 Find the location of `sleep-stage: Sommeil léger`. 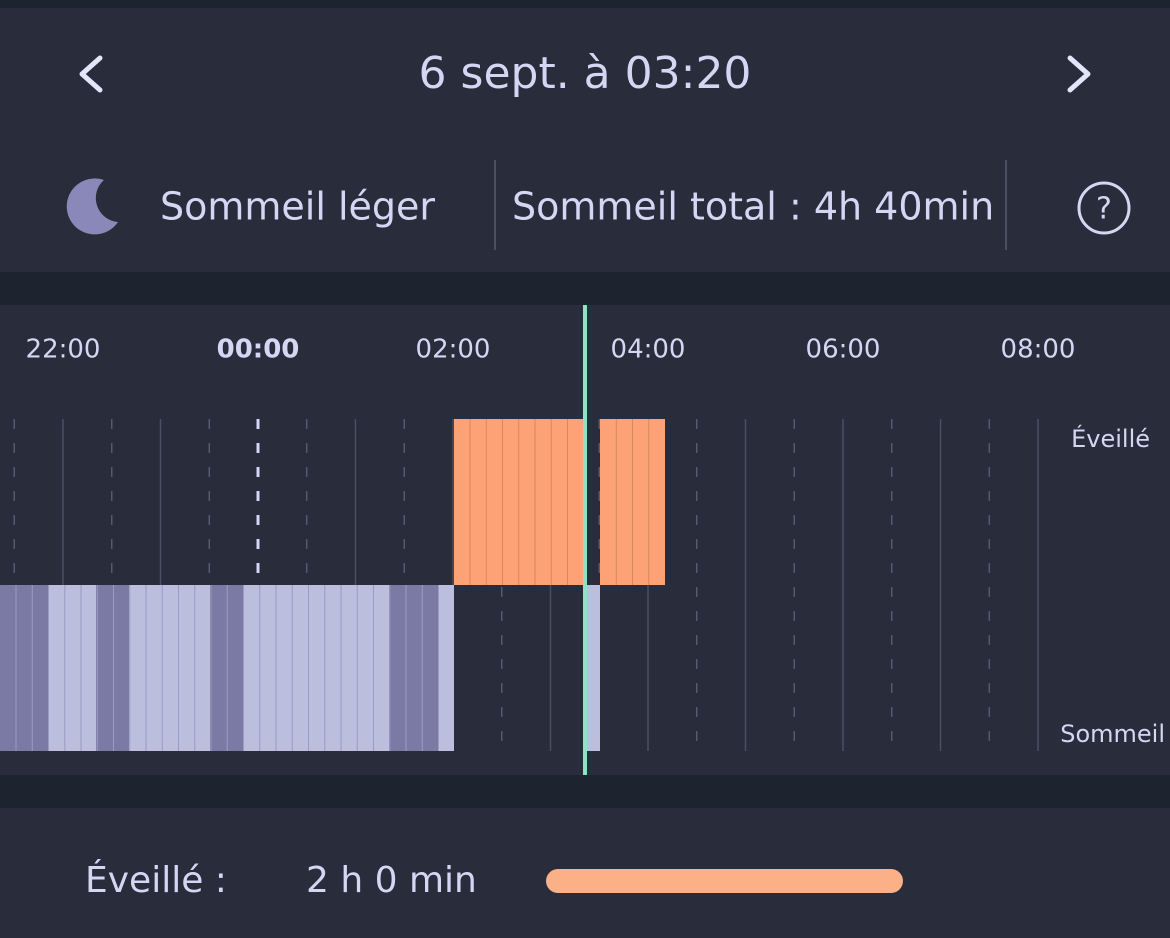

sleep-stage: Sommeil léger is located at coordinates (297, 207).